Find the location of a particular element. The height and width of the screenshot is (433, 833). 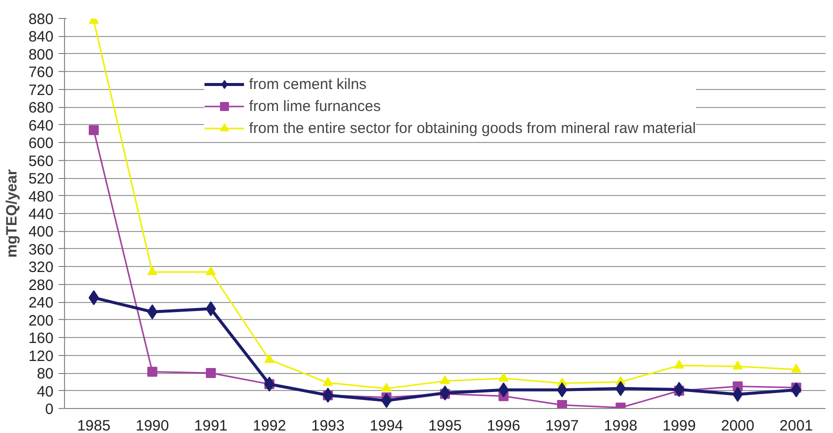

y-tick-label: 0 is located at coordinates (49, 409).